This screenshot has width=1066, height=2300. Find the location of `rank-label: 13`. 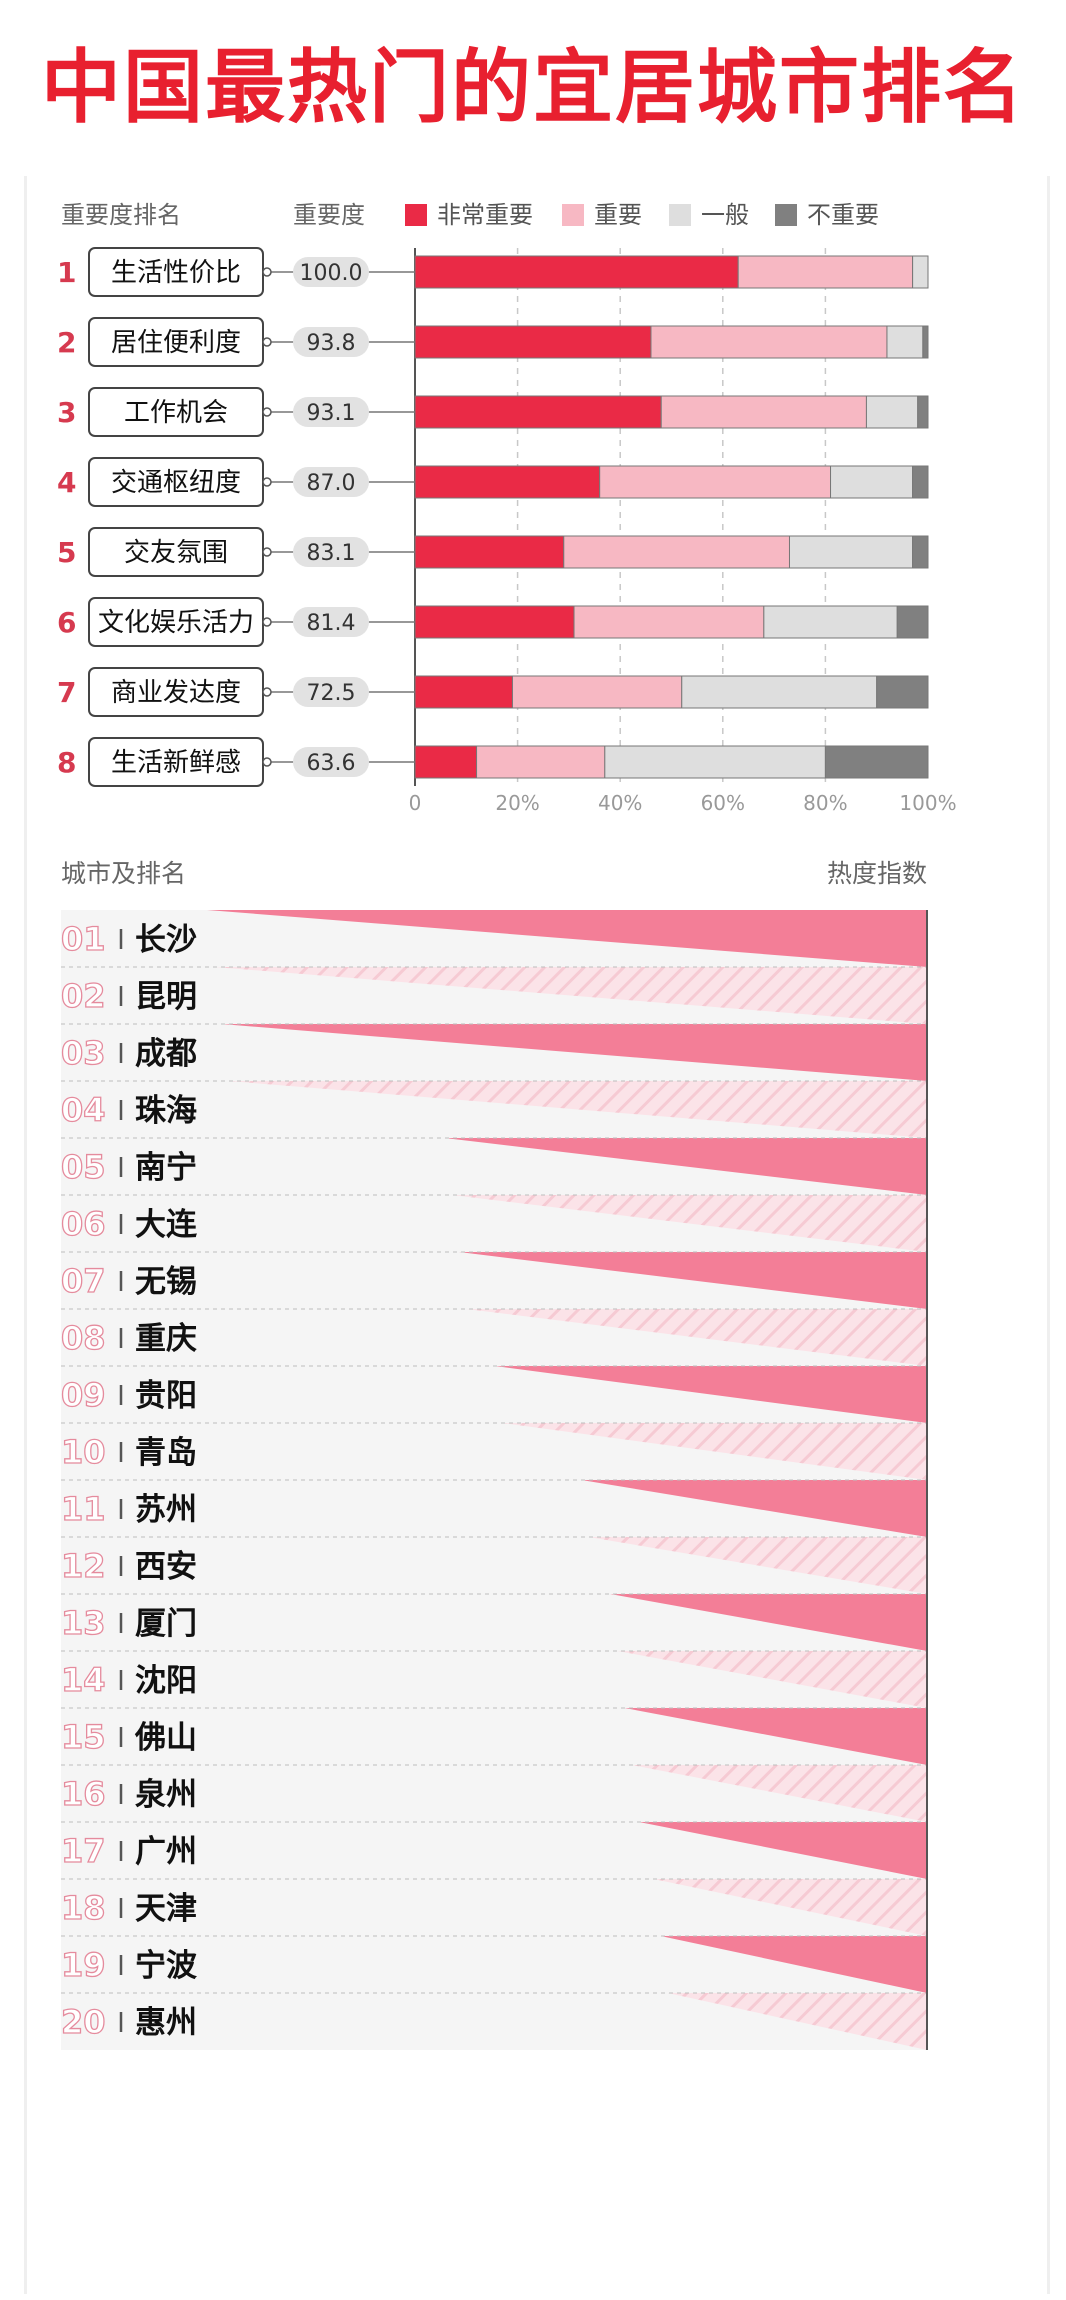

rank-label: 13 is located at coordinates (83, 1623).